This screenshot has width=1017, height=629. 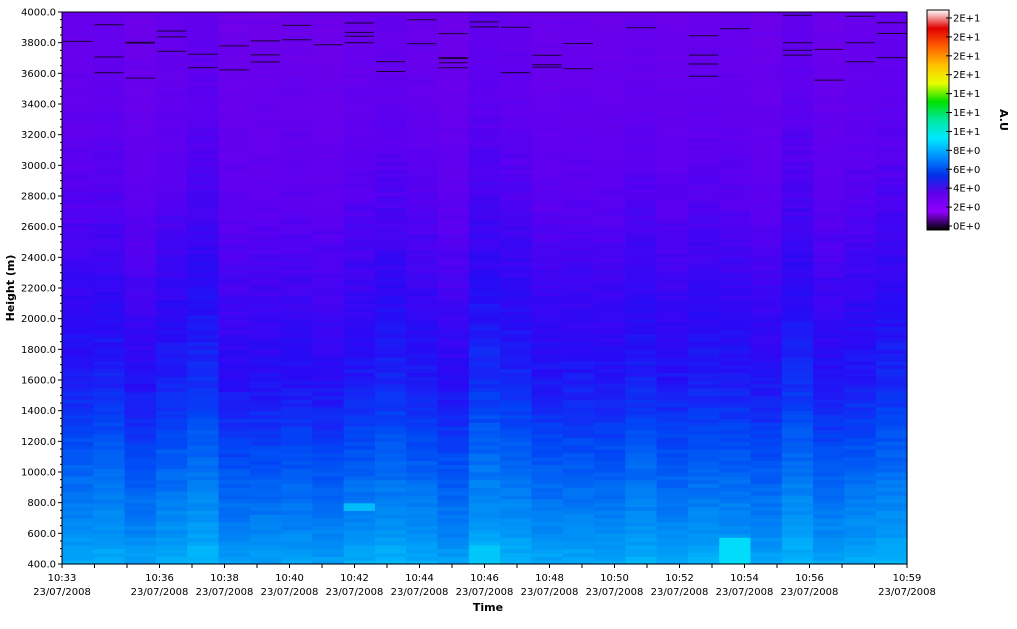 I want to click on y-tick-label: 600.0, so click(x=41, y=534).